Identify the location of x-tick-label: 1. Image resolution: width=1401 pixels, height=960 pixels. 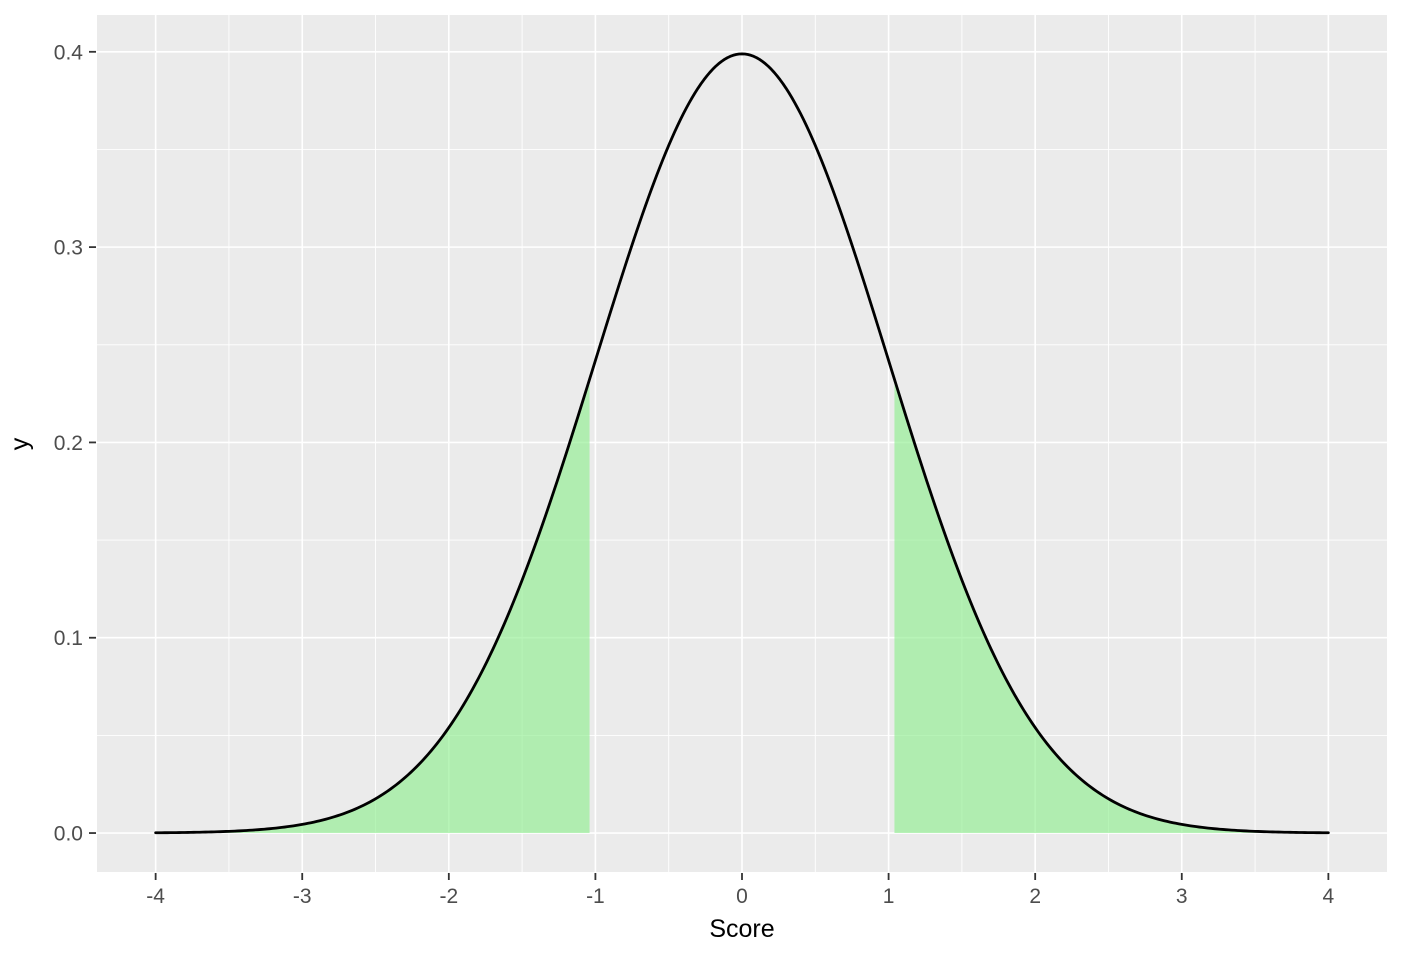
(889, 896).